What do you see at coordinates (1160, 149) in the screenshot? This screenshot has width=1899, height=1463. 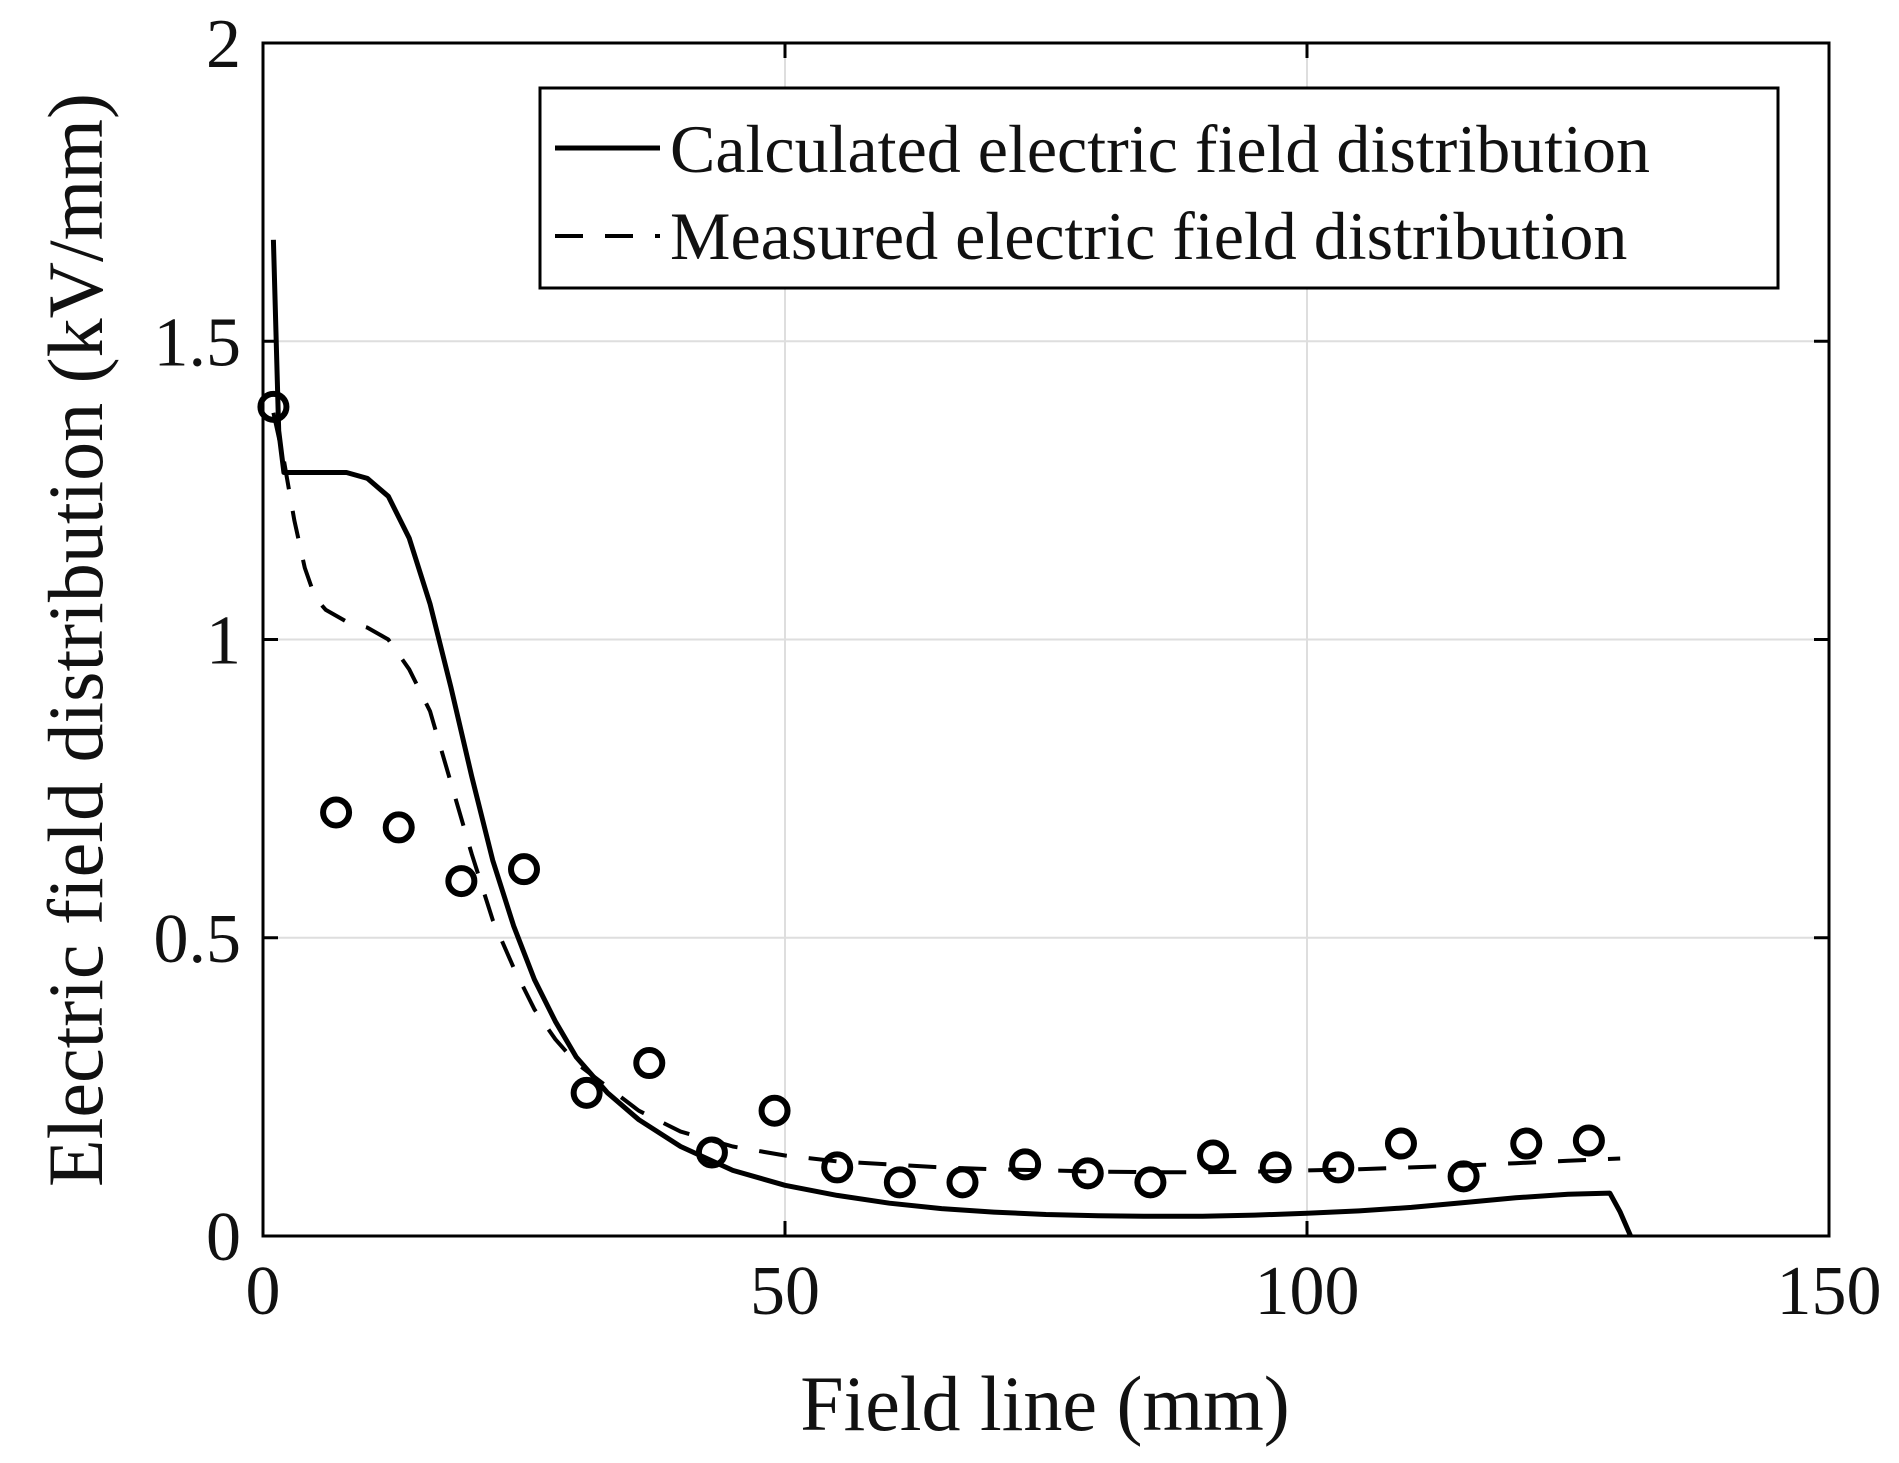 I see `legend-label-calculated: Calculated electric field distribution` at bounding box center [1160, 149].